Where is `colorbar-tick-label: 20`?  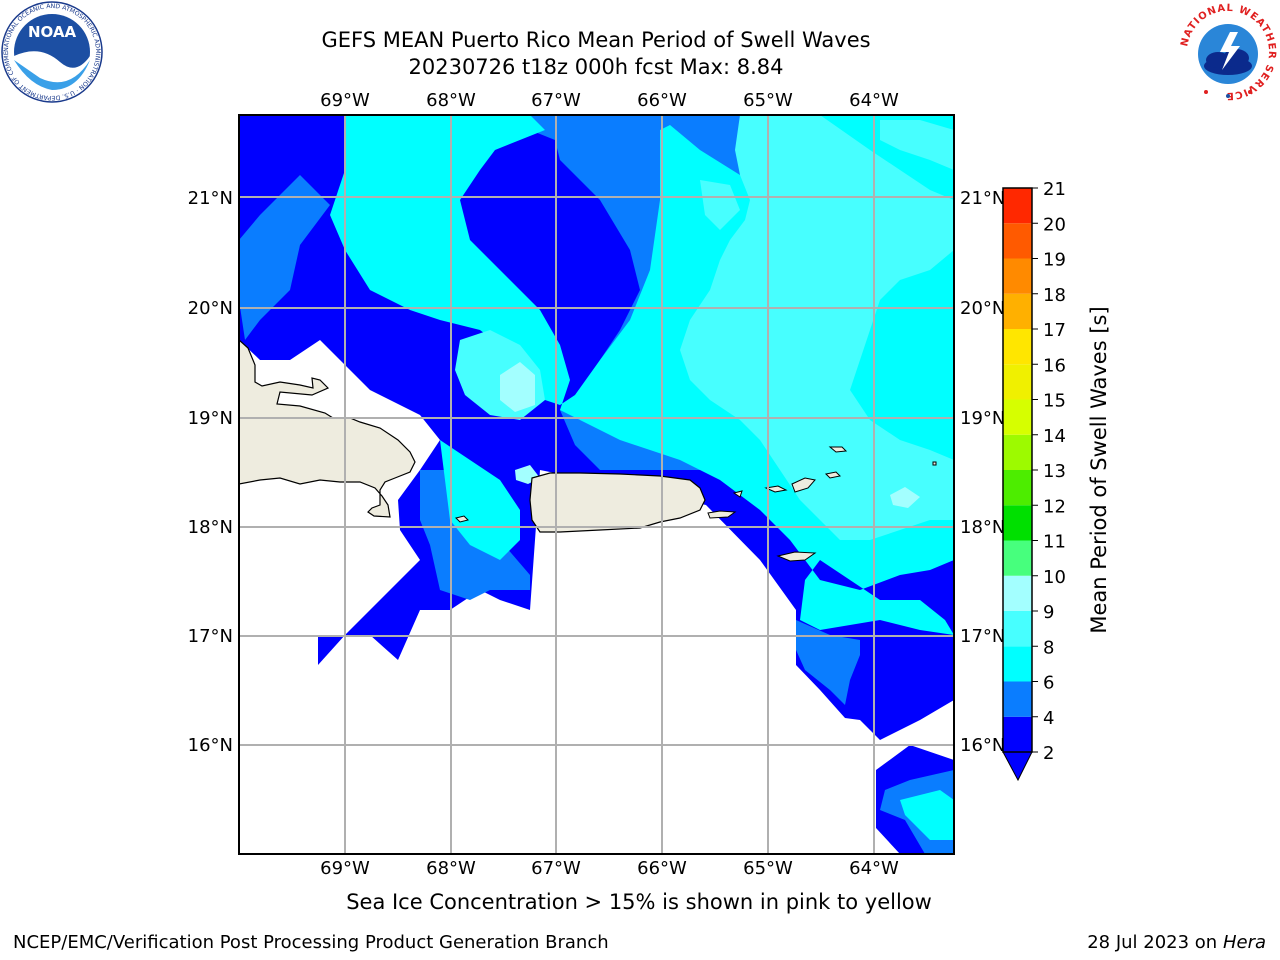 colorbar-tick-label: 20 is located at coordinates (1054, 224).